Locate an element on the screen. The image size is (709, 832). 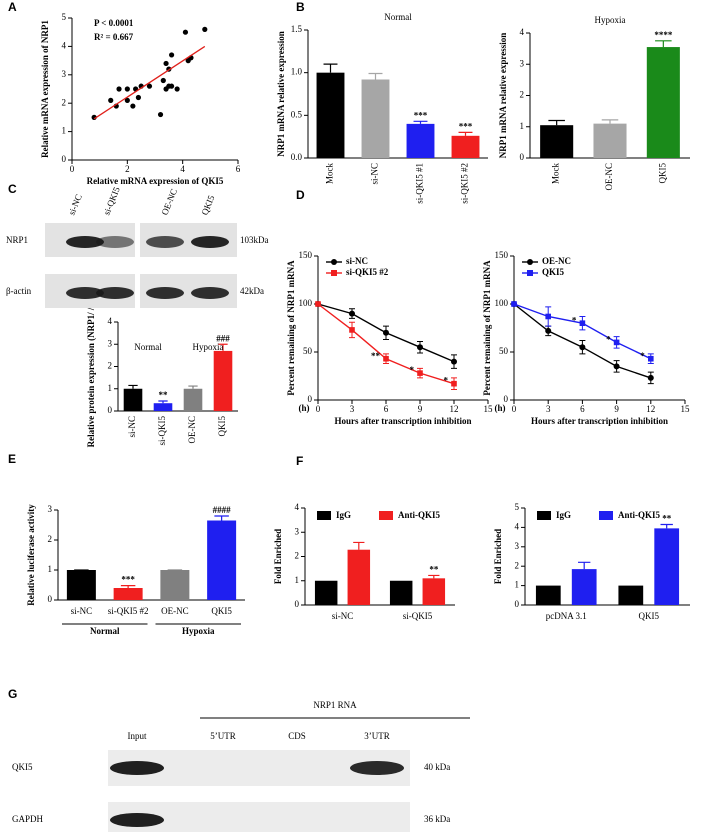
x-tick-label: 3 is located at coordinates (352, 409).